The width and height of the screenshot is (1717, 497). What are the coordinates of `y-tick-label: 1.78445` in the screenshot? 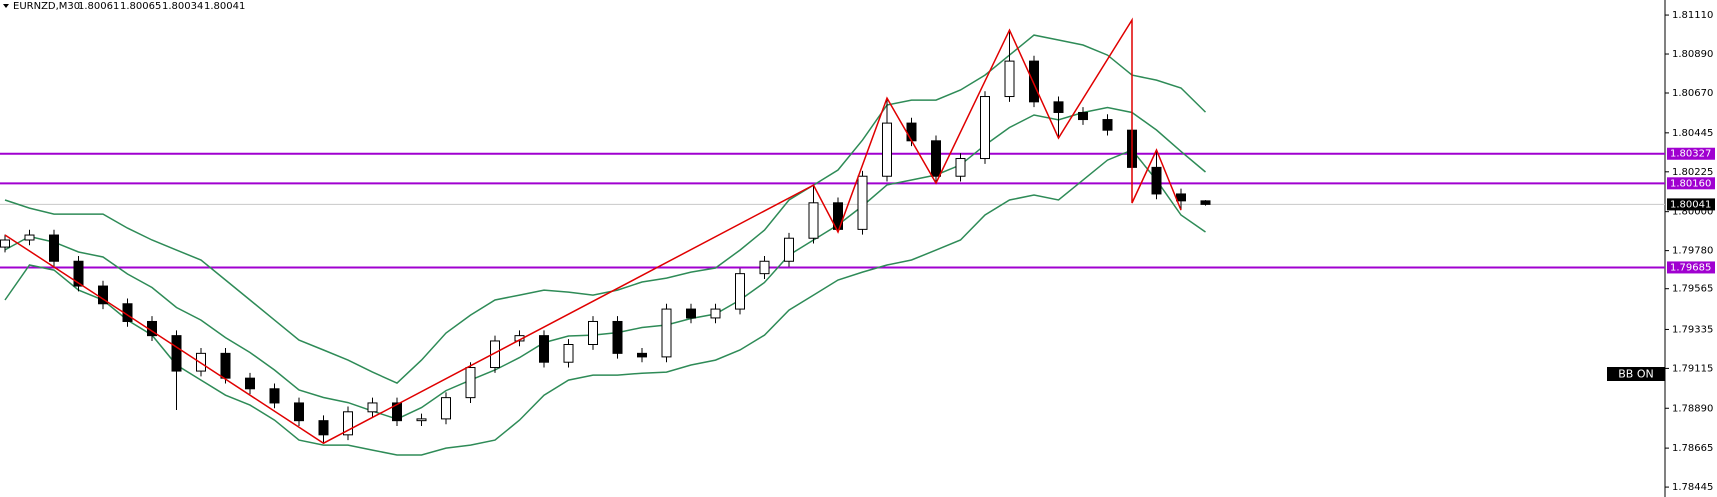 It's located at (1692, 487).